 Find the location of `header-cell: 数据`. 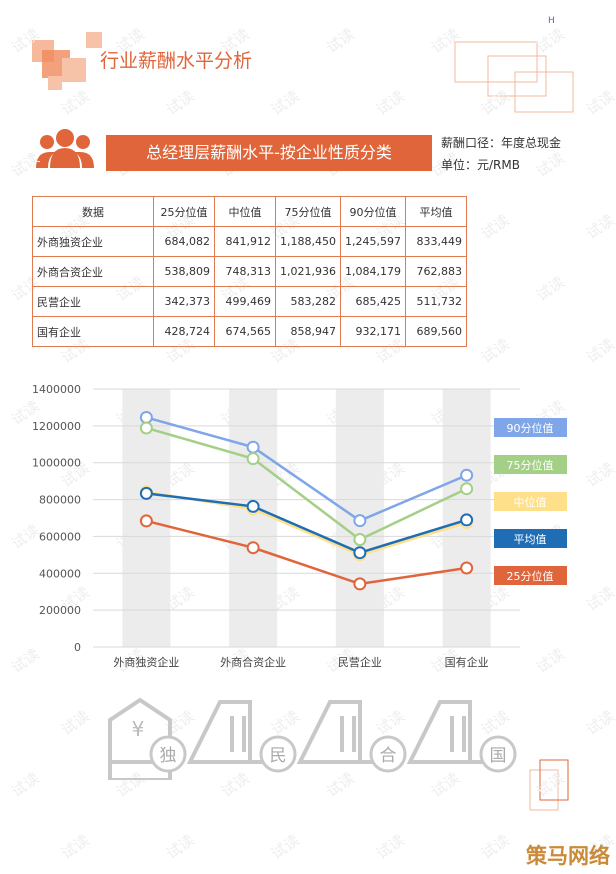

header-cell: 数据 is located at coordinates (93, 211).